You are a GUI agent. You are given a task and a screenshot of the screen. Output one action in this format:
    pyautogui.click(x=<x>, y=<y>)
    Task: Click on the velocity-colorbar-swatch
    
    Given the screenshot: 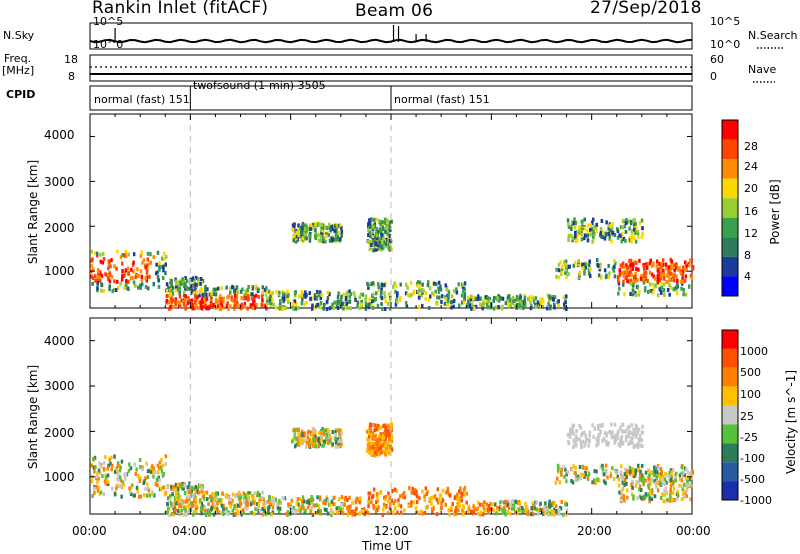 What is the action you would take?
    pyautogui.click(x=730, y=339)
    